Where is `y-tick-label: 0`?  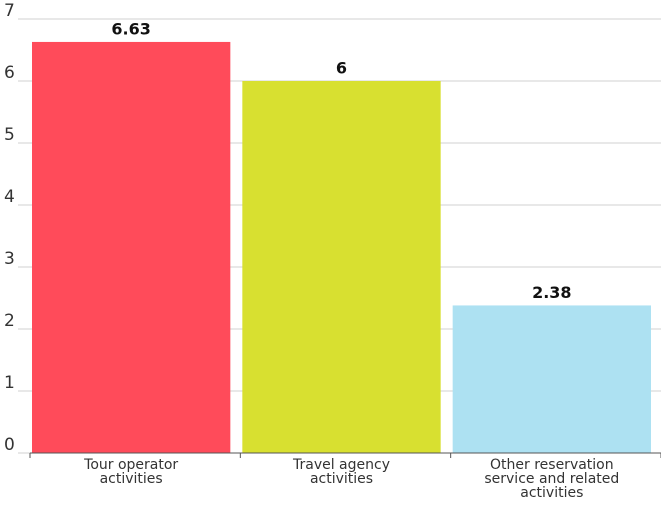
y-tick-label: 0 is located at coordinates (9, 445).